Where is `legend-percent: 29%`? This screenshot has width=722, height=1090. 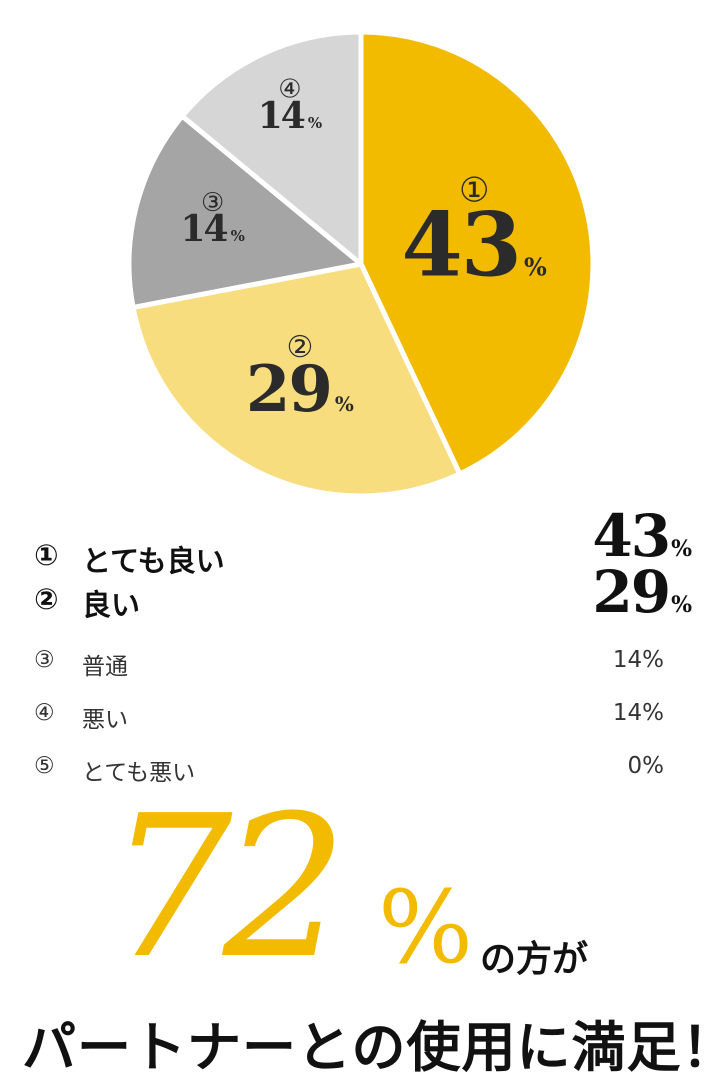
legend-percent: 29% is located at coordinates (642, 592).